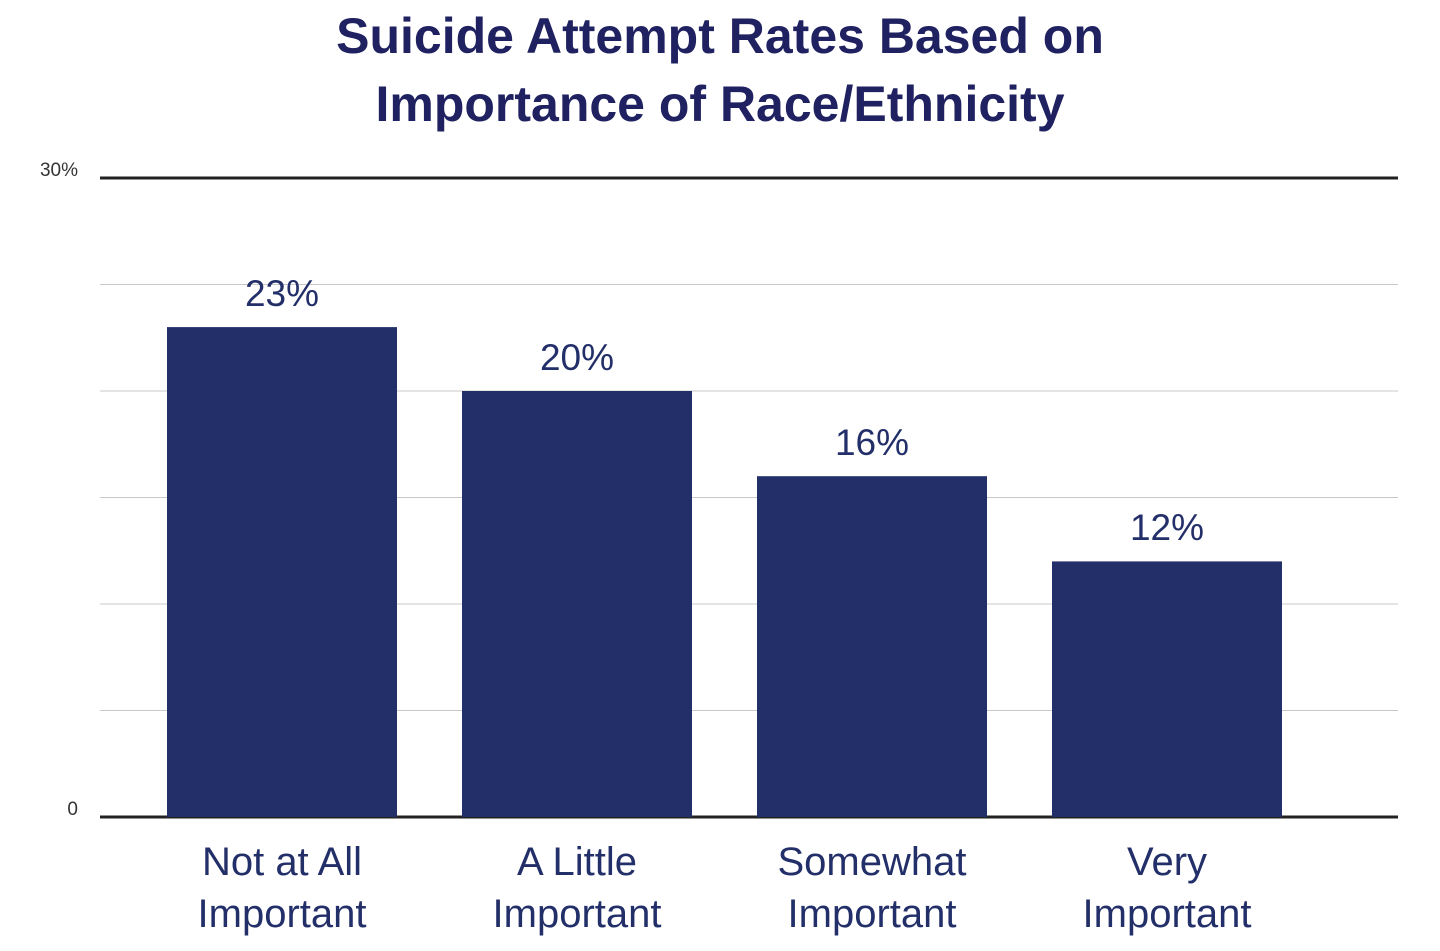 The width and height of the screenshot is (1440, 951). Describe the element at coordinates (1167, 888) in the screenshot. I see `x-tick-label: Very Important` at that location.